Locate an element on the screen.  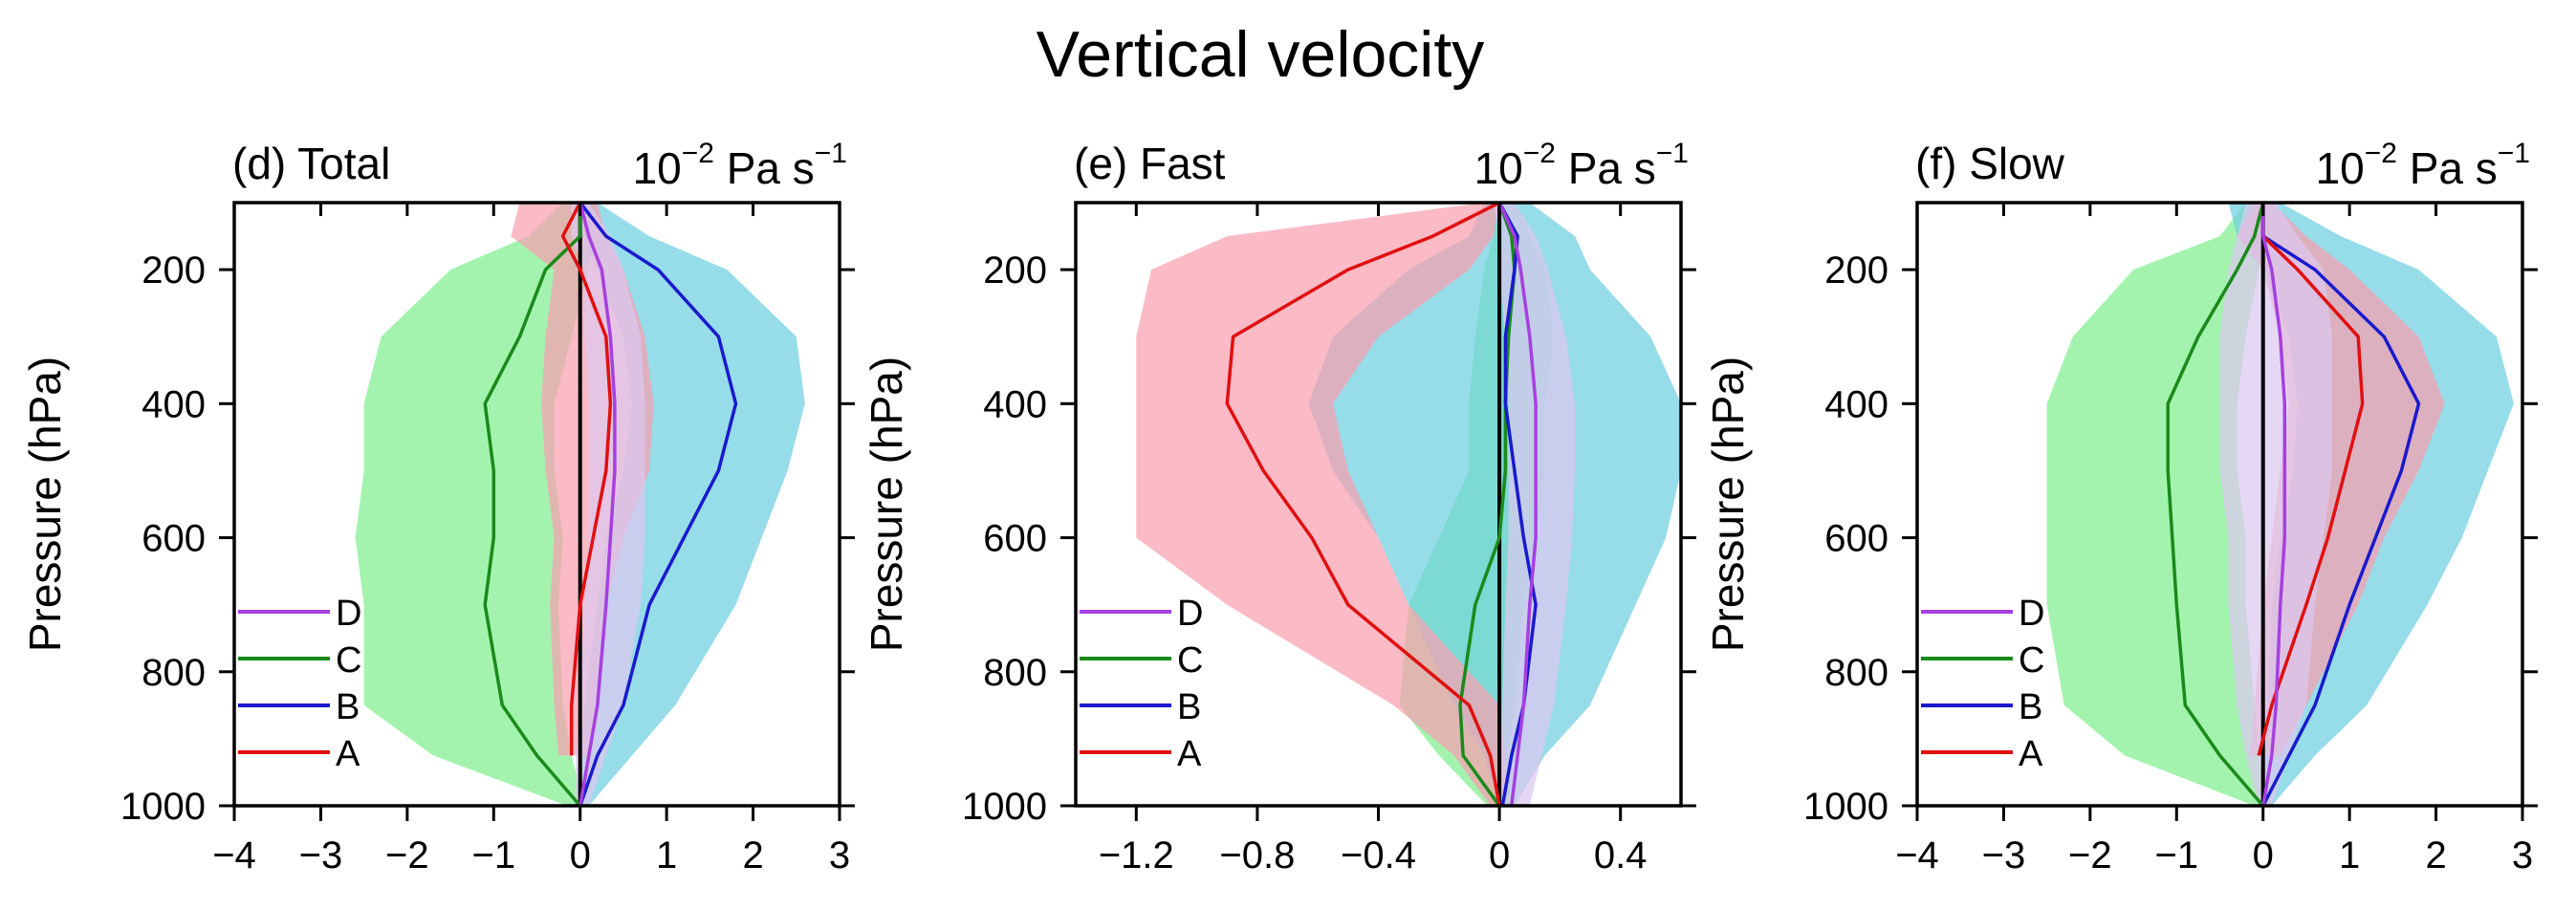
band-a is located at coordinates (1321, 504).